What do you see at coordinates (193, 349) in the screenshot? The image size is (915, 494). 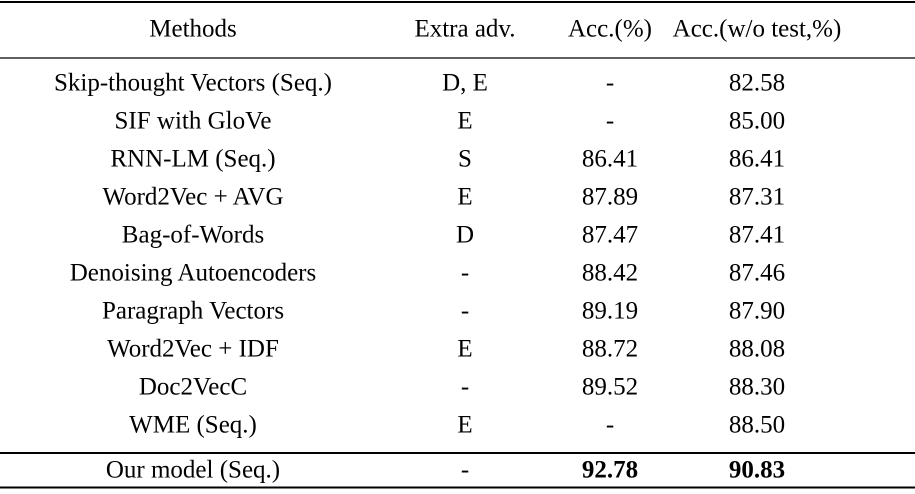 I see `table-cell: Word2Vec + IDF` at bounding box center [193, 349].